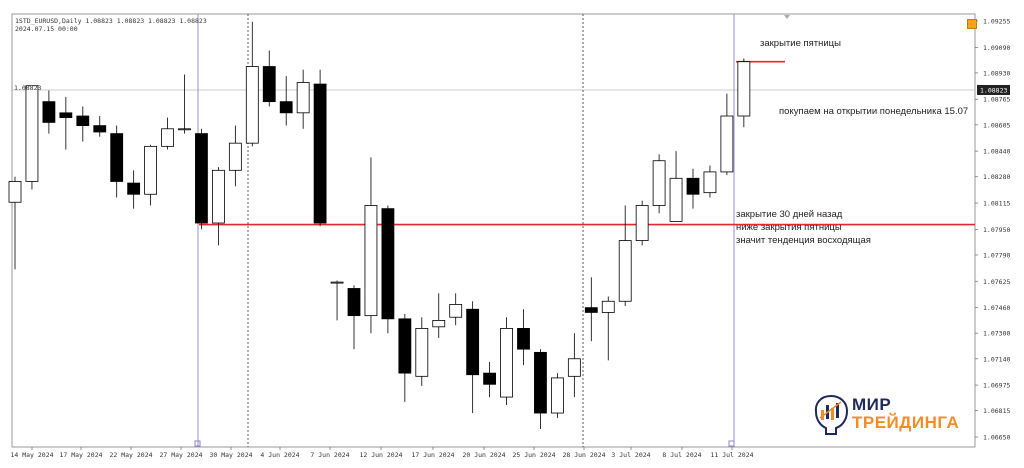 Image resolution: width=1024 pixels, height=468 pixels. I want to click on y-tick-label: 1.07790, so click(996, 255).